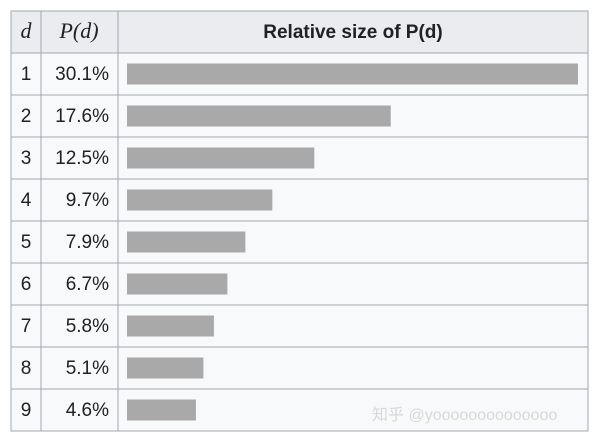 Image resolution: width=599 pixels, height=444 pixels. Describe the element at coordinates (26, 326) in the screenshot. I see `row-label: 7` at that location.